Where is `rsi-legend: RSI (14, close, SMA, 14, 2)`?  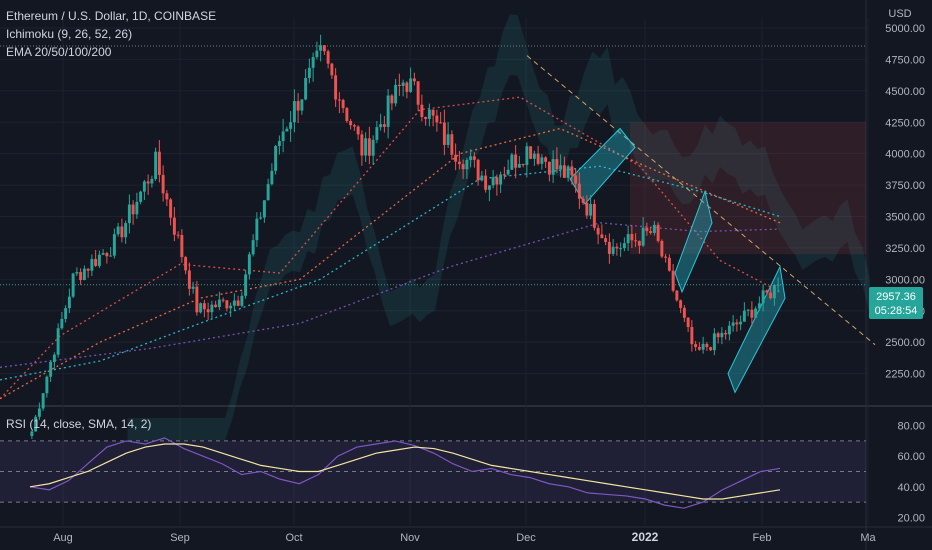
rsi-legend: RSI (14, close, SMA, 14, 2) is located at coordinates (79, 424).